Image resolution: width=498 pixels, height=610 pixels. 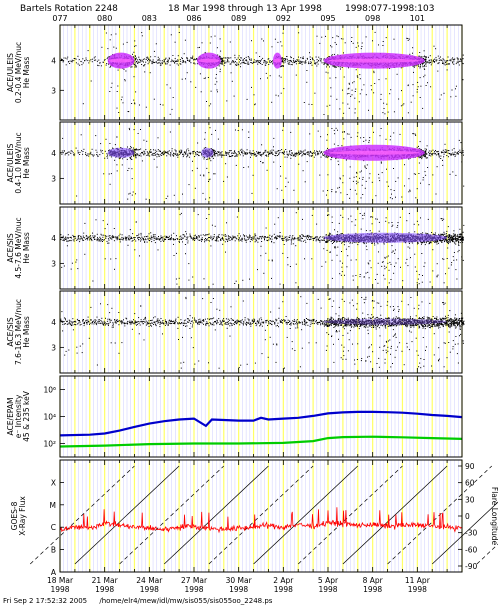 What do you see at coordinates (121, 152) in the screenshot?
I see `density-band` at bounding box center [121, 152].